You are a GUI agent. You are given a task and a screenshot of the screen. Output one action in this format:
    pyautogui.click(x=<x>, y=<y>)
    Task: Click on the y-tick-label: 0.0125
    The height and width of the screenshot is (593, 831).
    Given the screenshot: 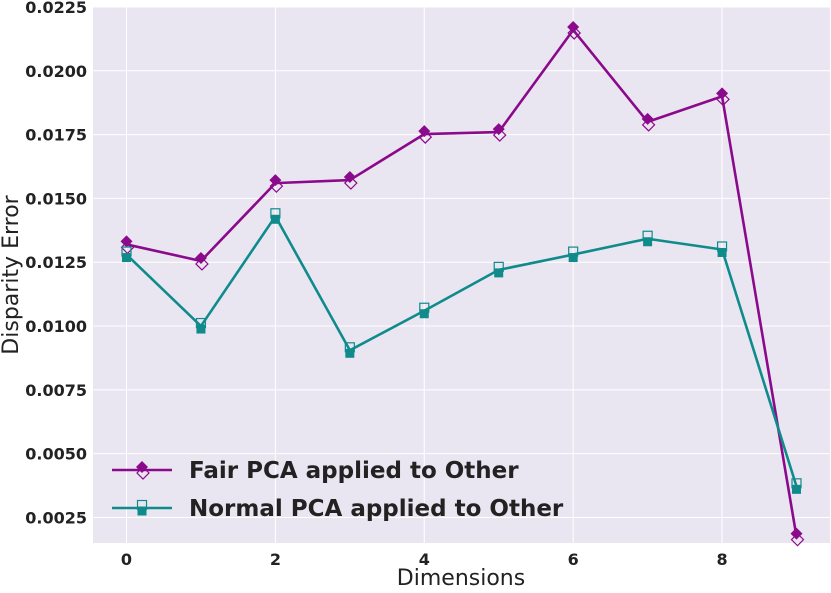 What is the action you would take?
    pyautogui.click(x=56, y=262)
    